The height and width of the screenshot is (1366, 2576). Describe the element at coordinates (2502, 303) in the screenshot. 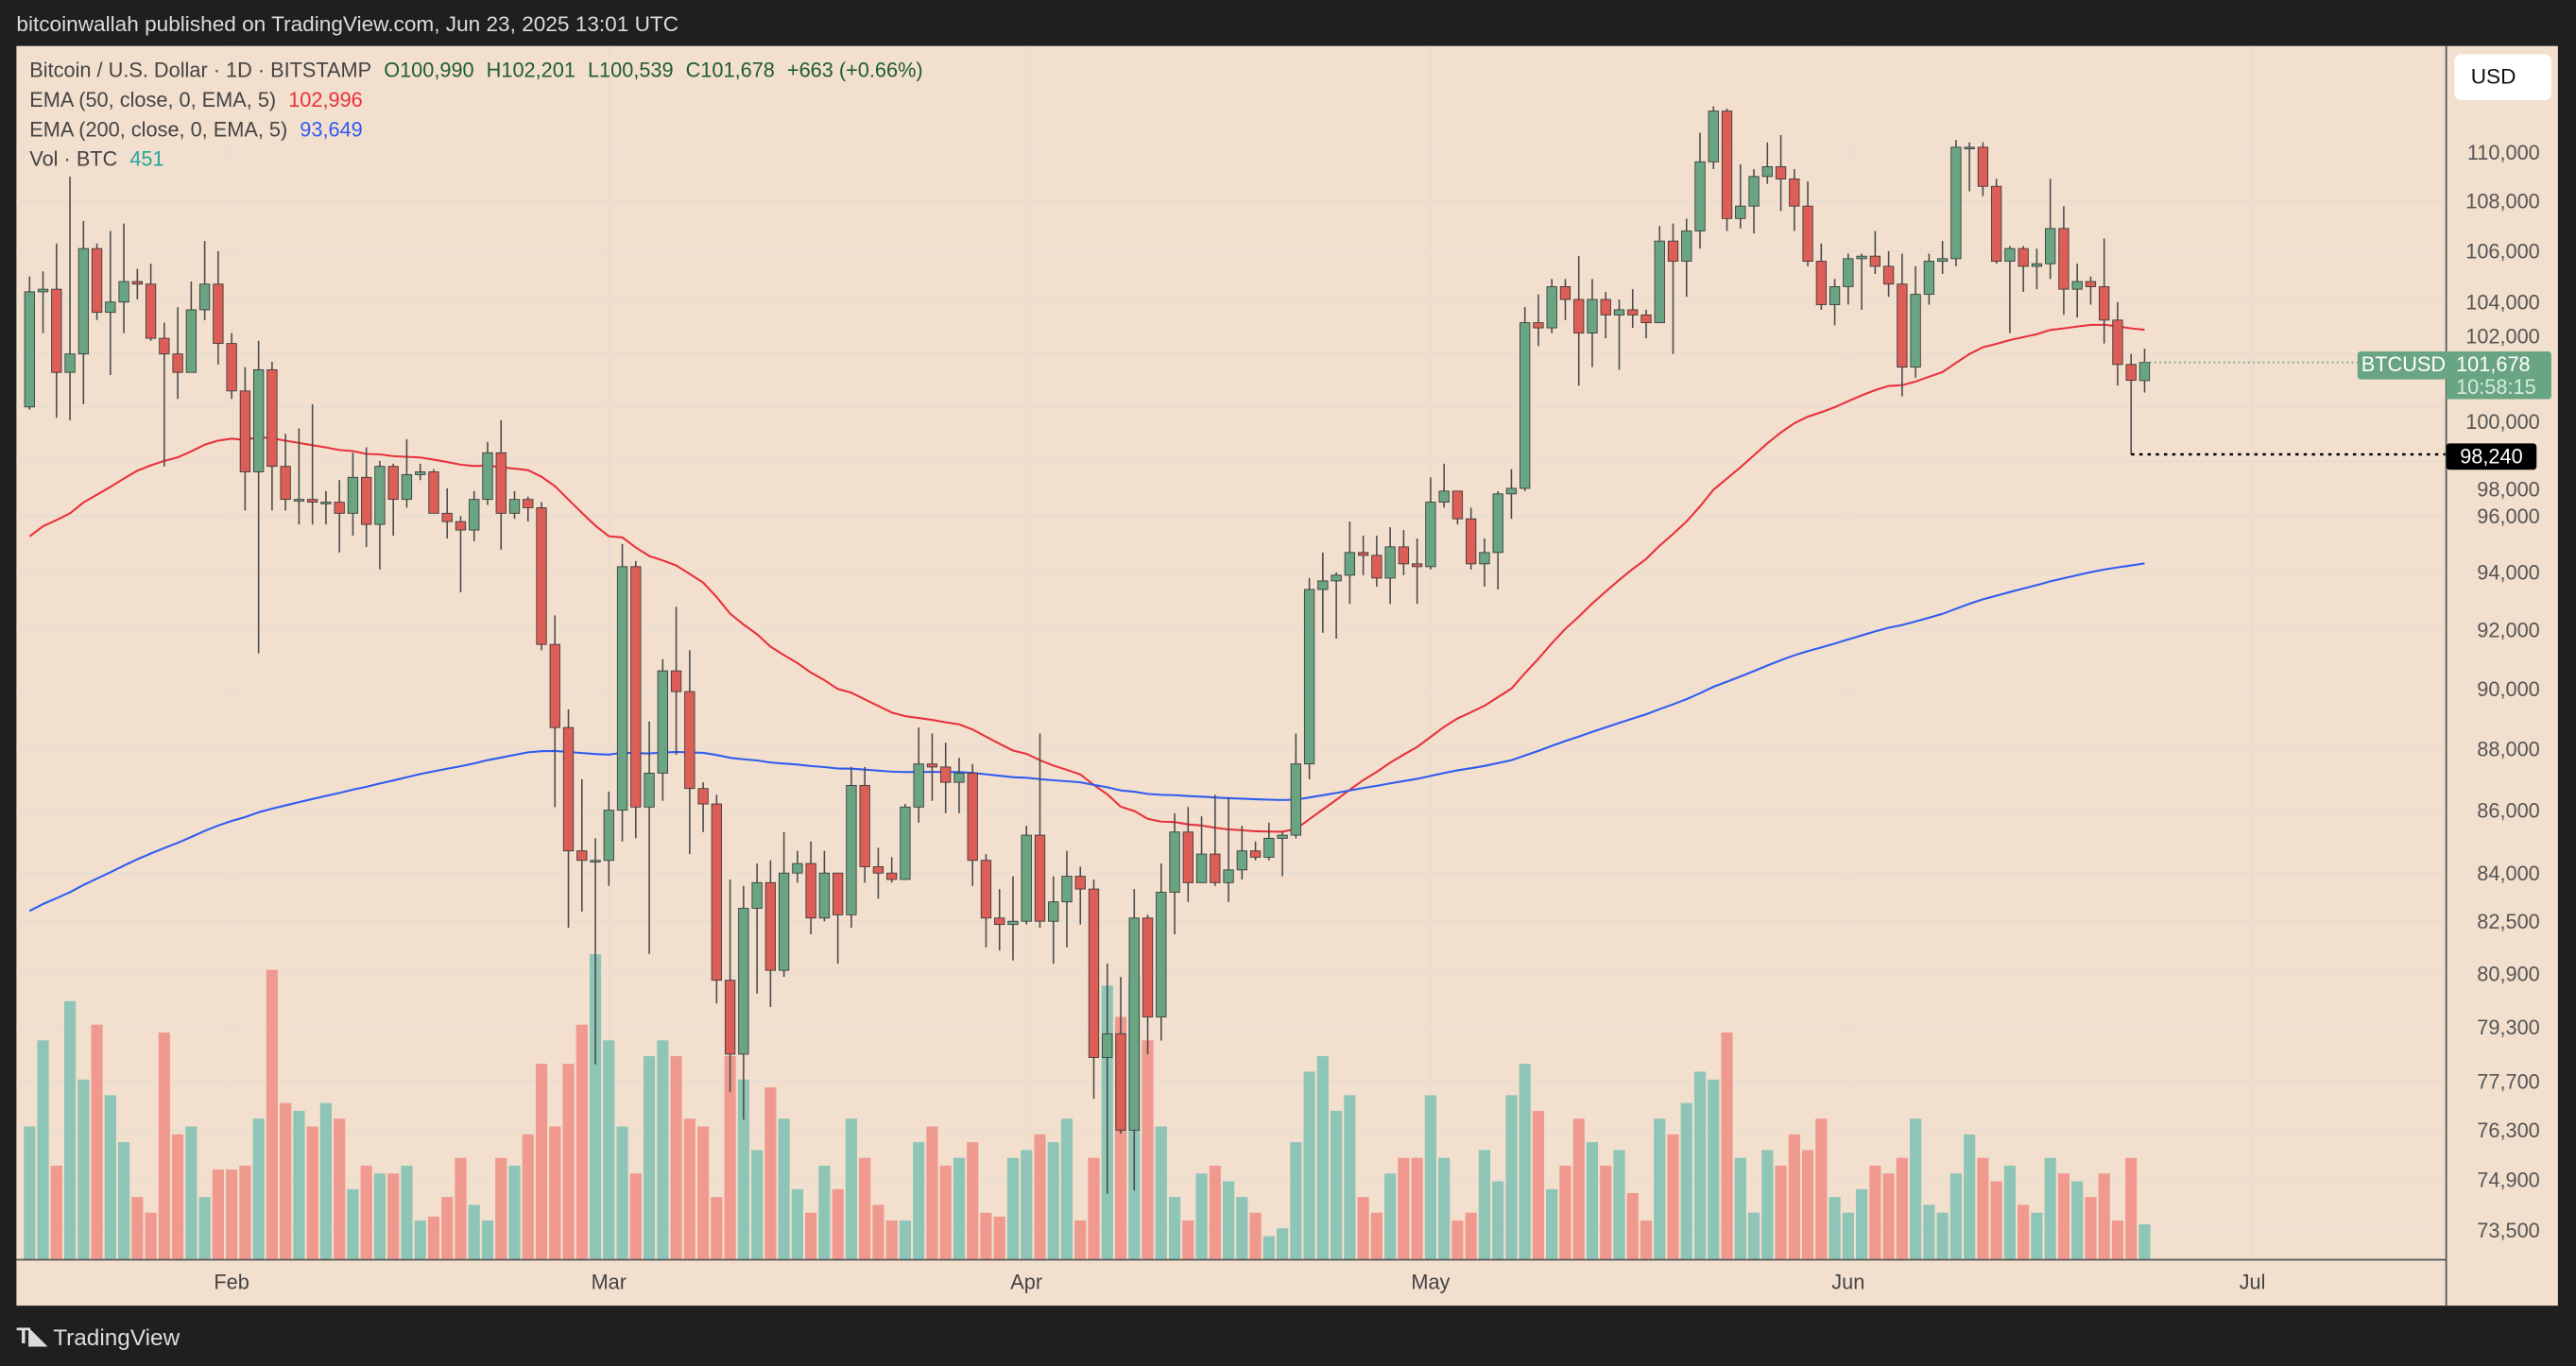

I see `price-tick-label: 104,000` at that location.